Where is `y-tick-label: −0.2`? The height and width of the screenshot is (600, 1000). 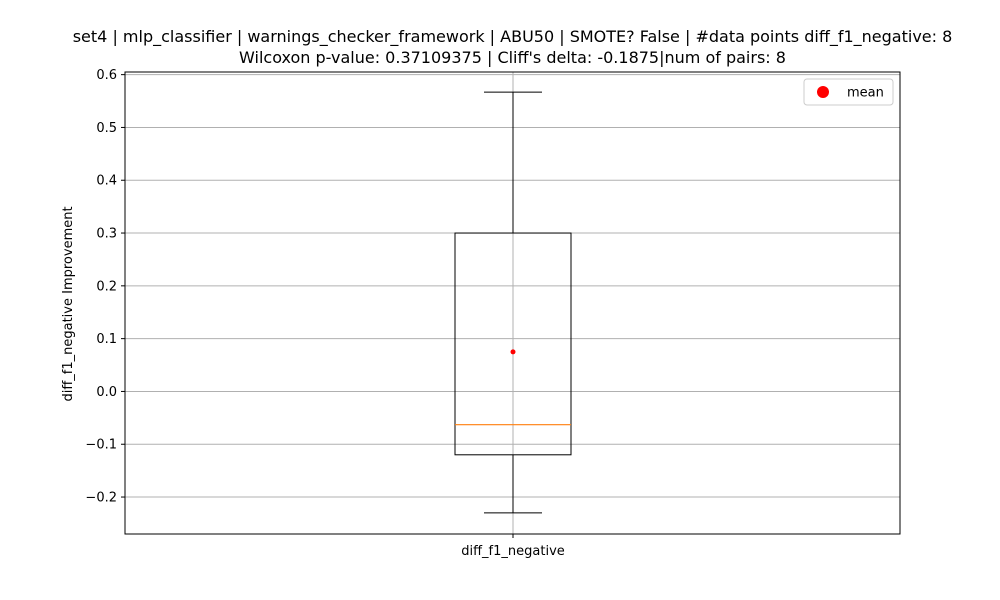
y-tick-label: −0.2 is located at coordinates (101, 498).